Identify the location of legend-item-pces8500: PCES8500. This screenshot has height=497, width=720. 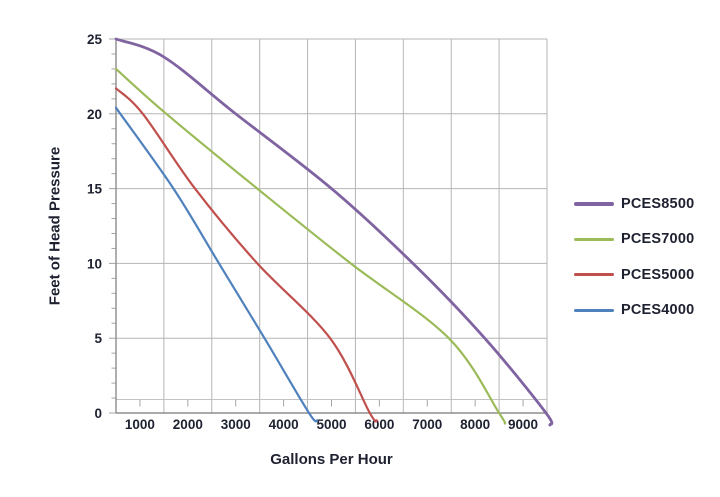
(634, 204).